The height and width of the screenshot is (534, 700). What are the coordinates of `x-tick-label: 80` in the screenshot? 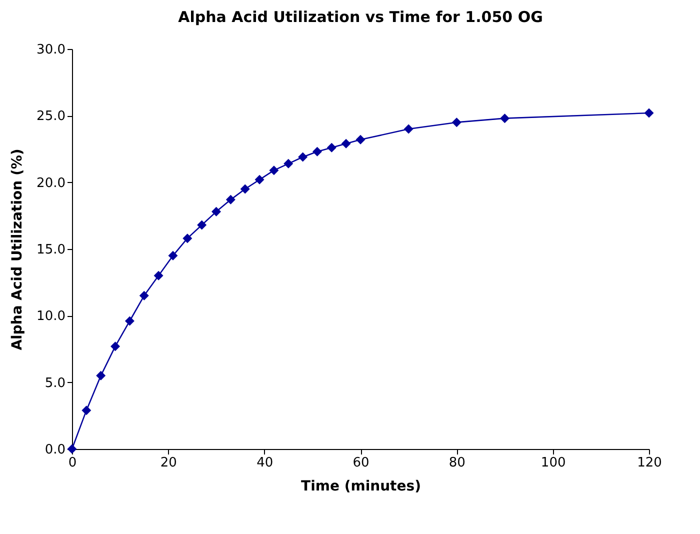 It's located at (457, 463).